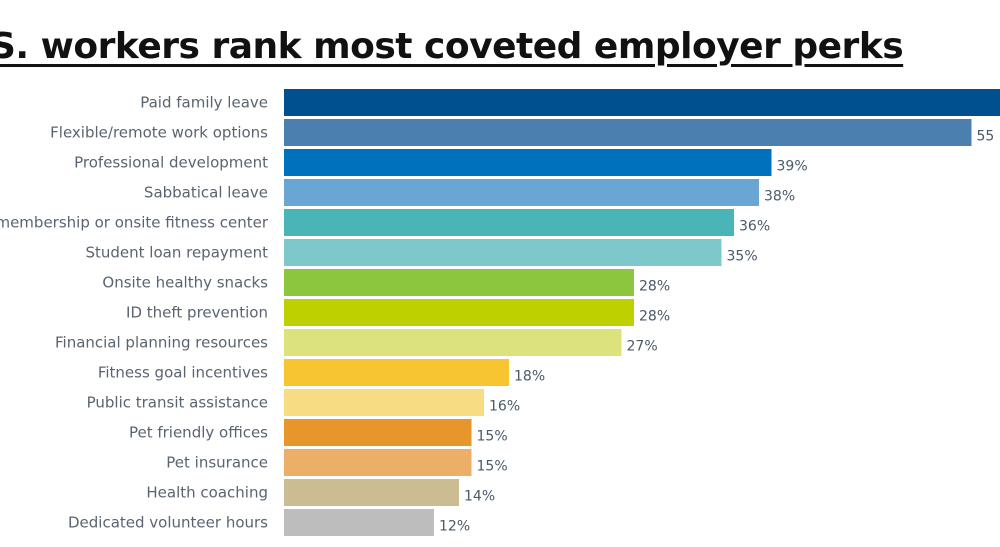 The height and width of the screenshot is (547, 1000). What do you see at coordinates (161, 343) in the screenshot?
I see `category-label: Financial planning resources` at bounding box center [161, 343].